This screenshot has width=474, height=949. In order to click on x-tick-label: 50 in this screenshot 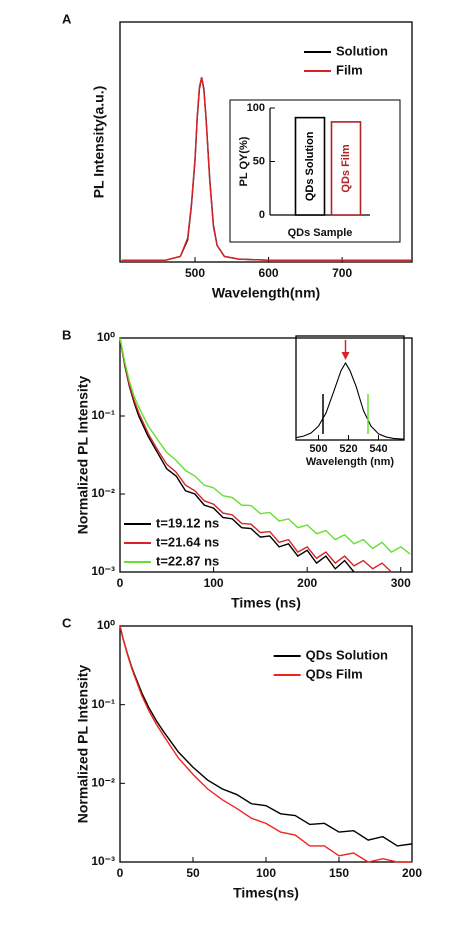, I will do `click(193, 873)`.